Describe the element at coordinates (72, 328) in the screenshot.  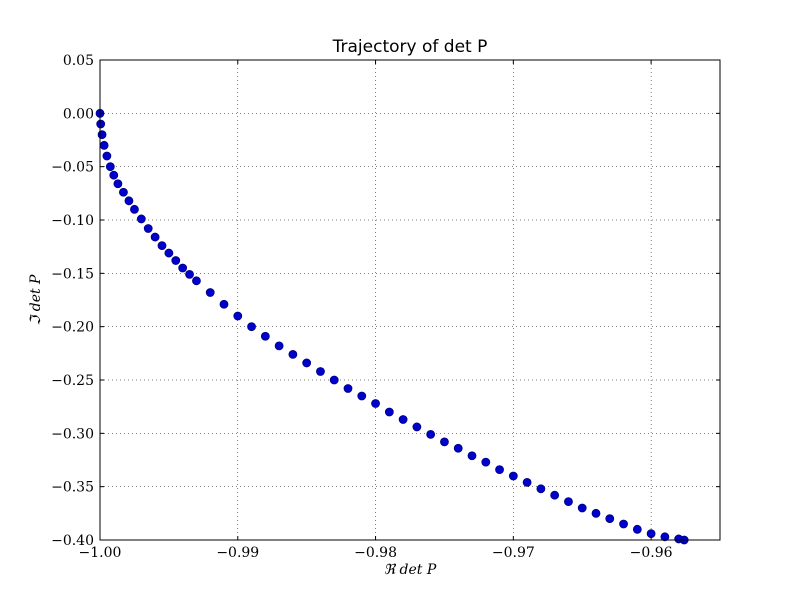
I see `y-tick-label: −0.20` at that location.